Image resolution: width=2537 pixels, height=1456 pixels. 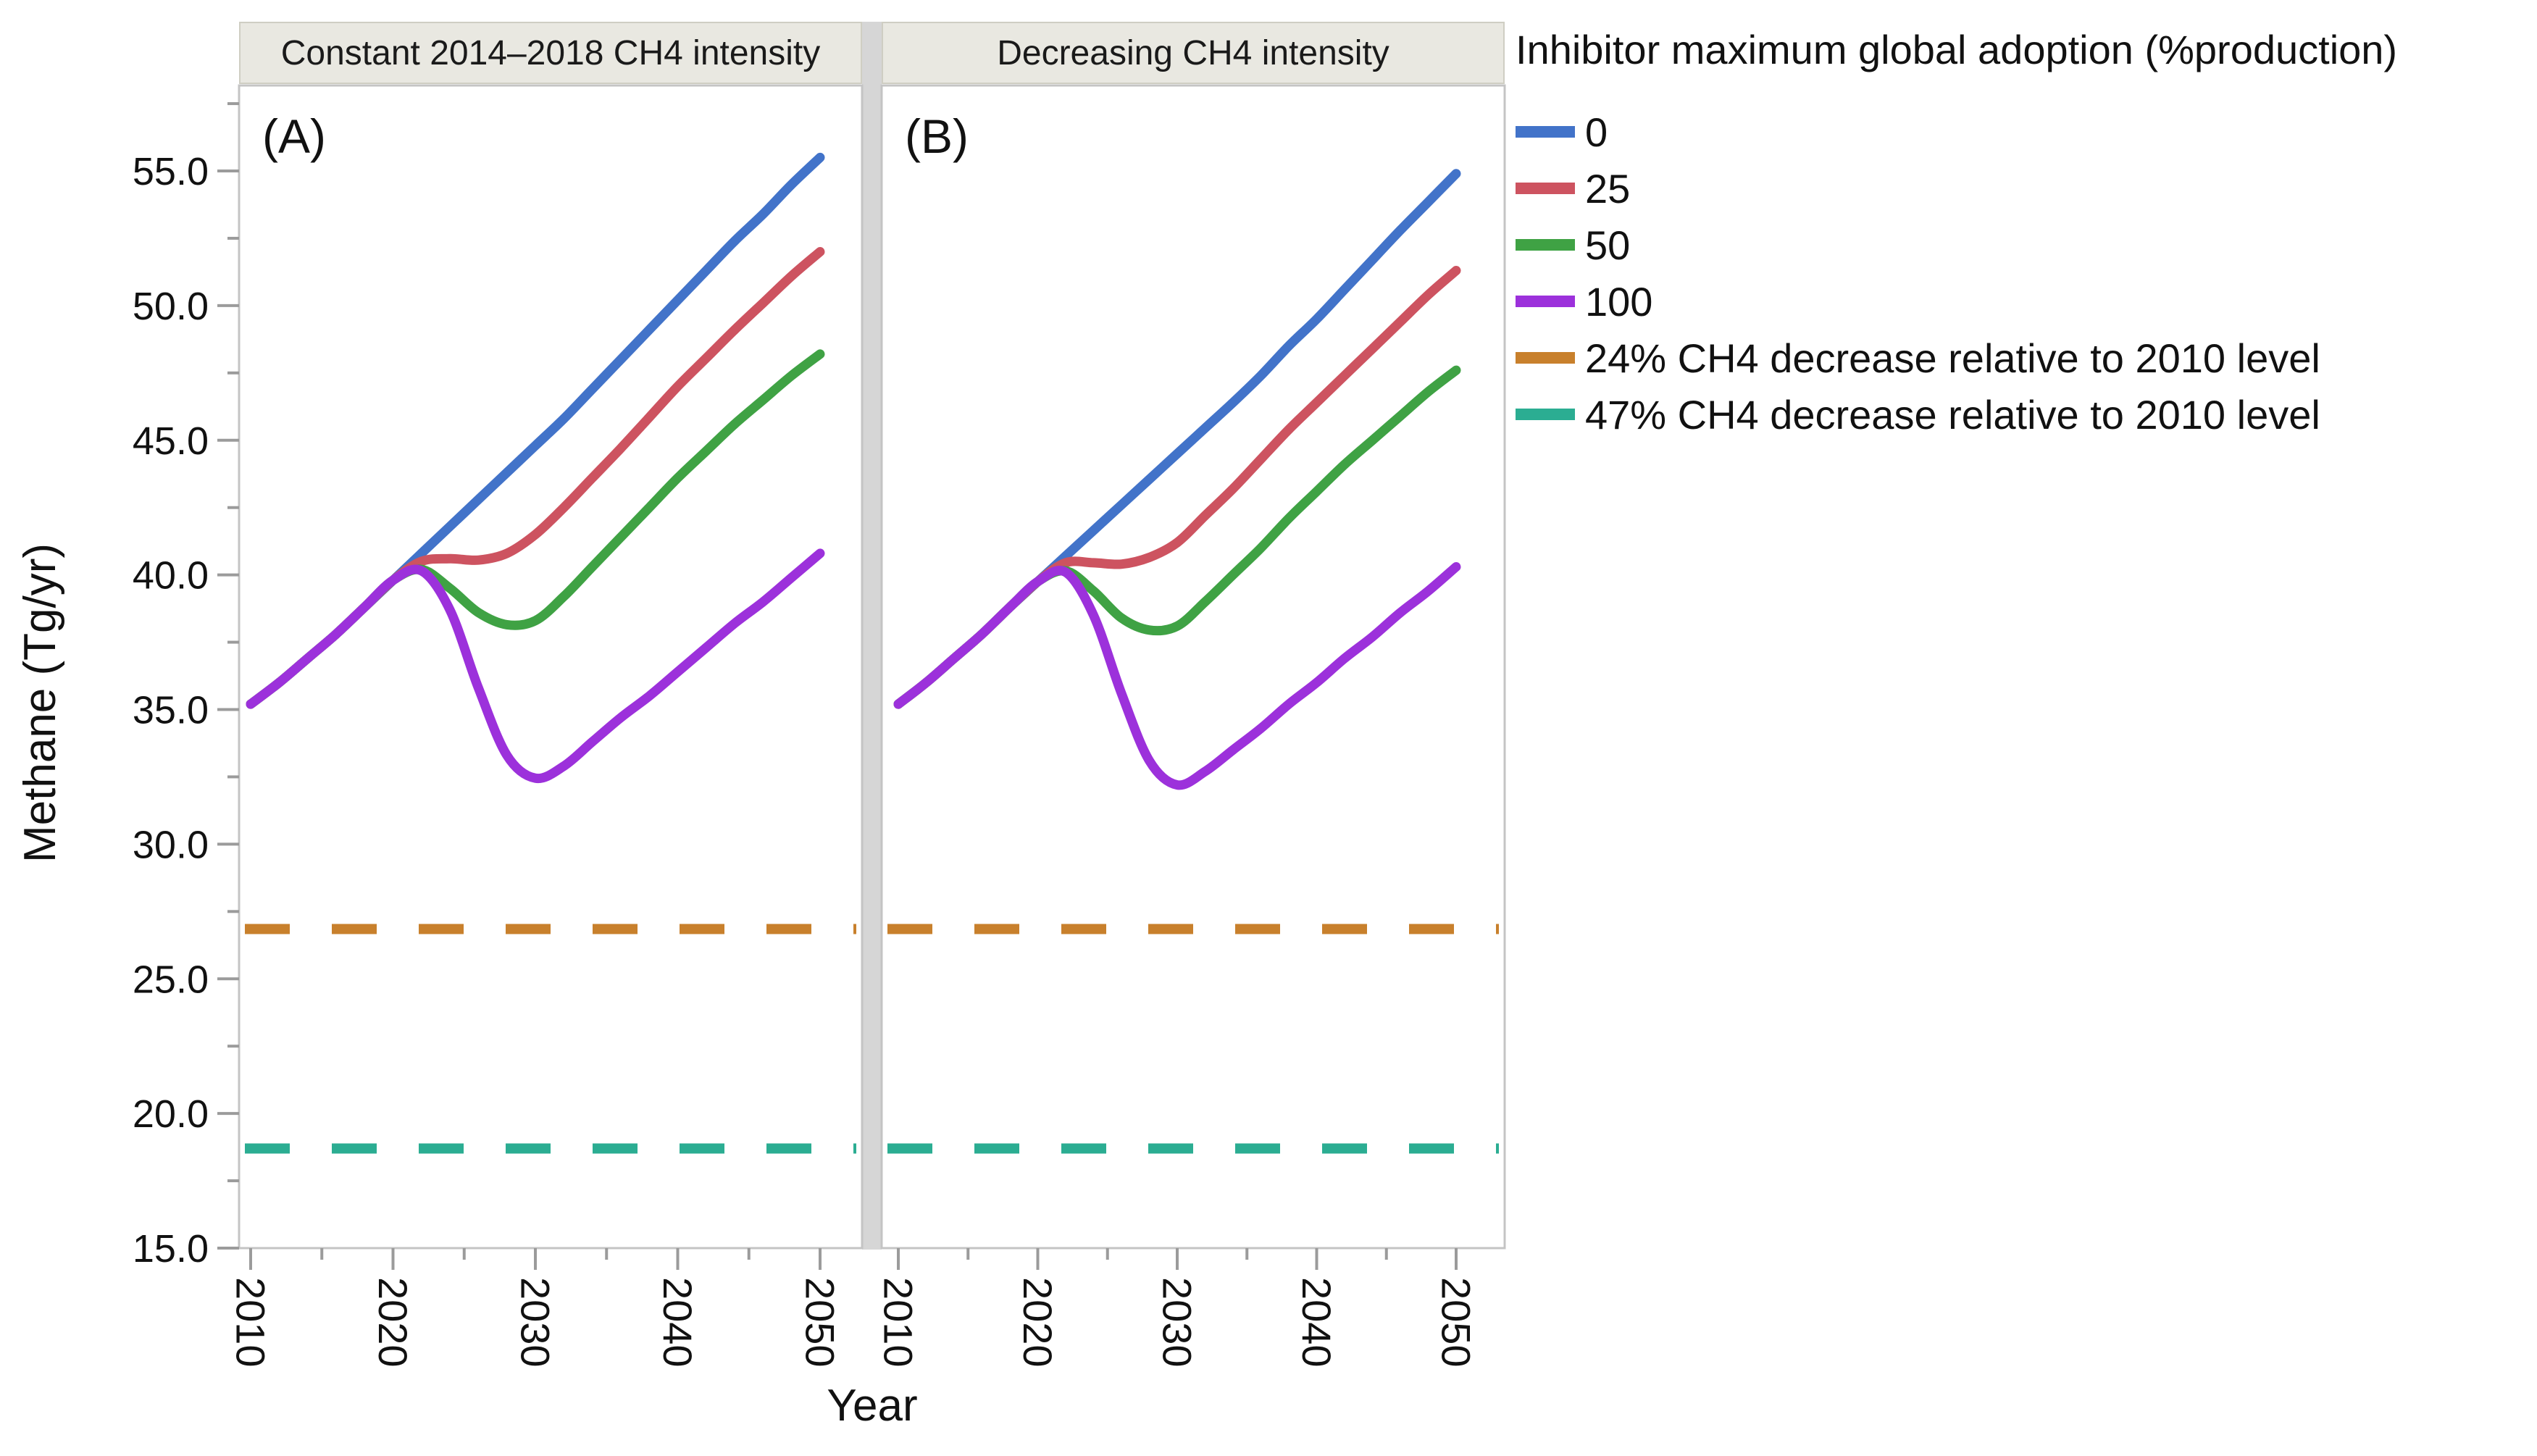 I want to click on y-tick-label: 30.0, so click(x=171, y=844).